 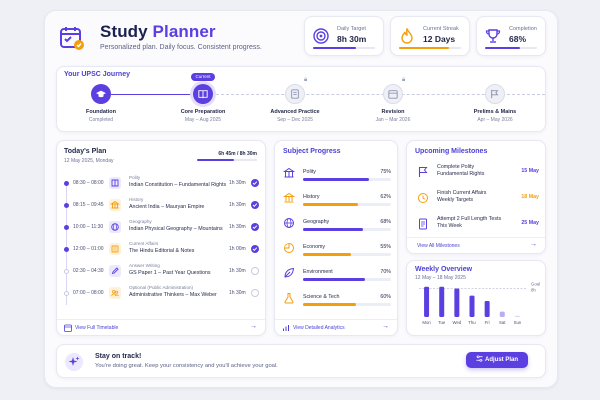 What do you see at coordinates (502, 314) in the screenshot?
I see `weekly-bar-sat` at bounding box center [502, 314].